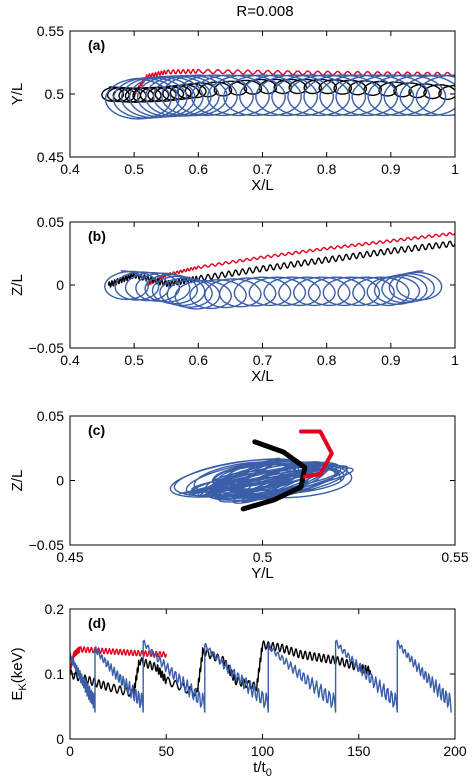 The width and height of the screenshot is (474, 784). What do you see at coordinates (262, 573) in the screenshot?
I see `x-axis-label: Y/L` at bounding box center [262, 573].